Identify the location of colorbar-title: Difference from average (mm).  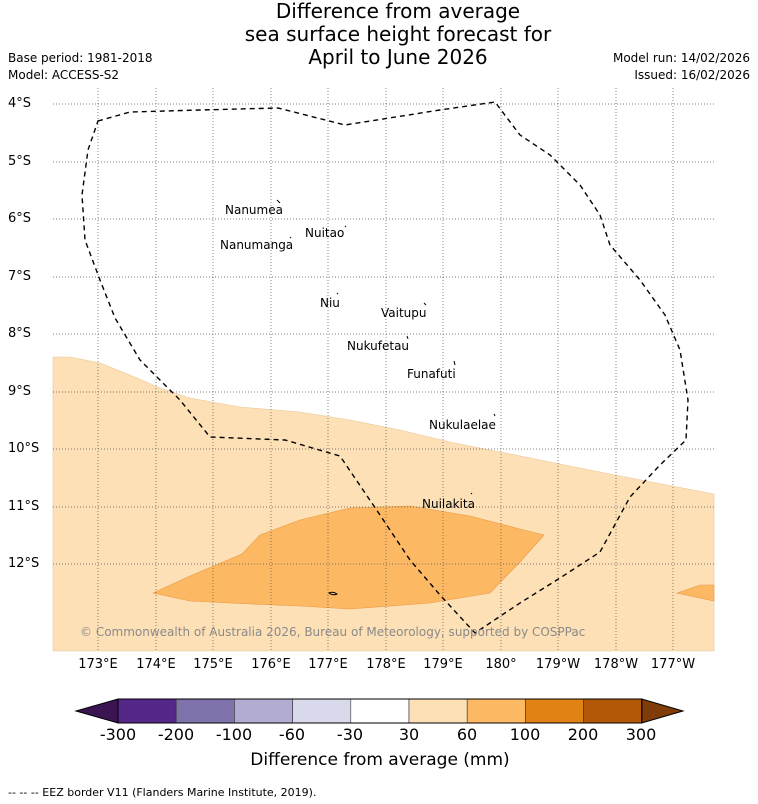
(380, 760).